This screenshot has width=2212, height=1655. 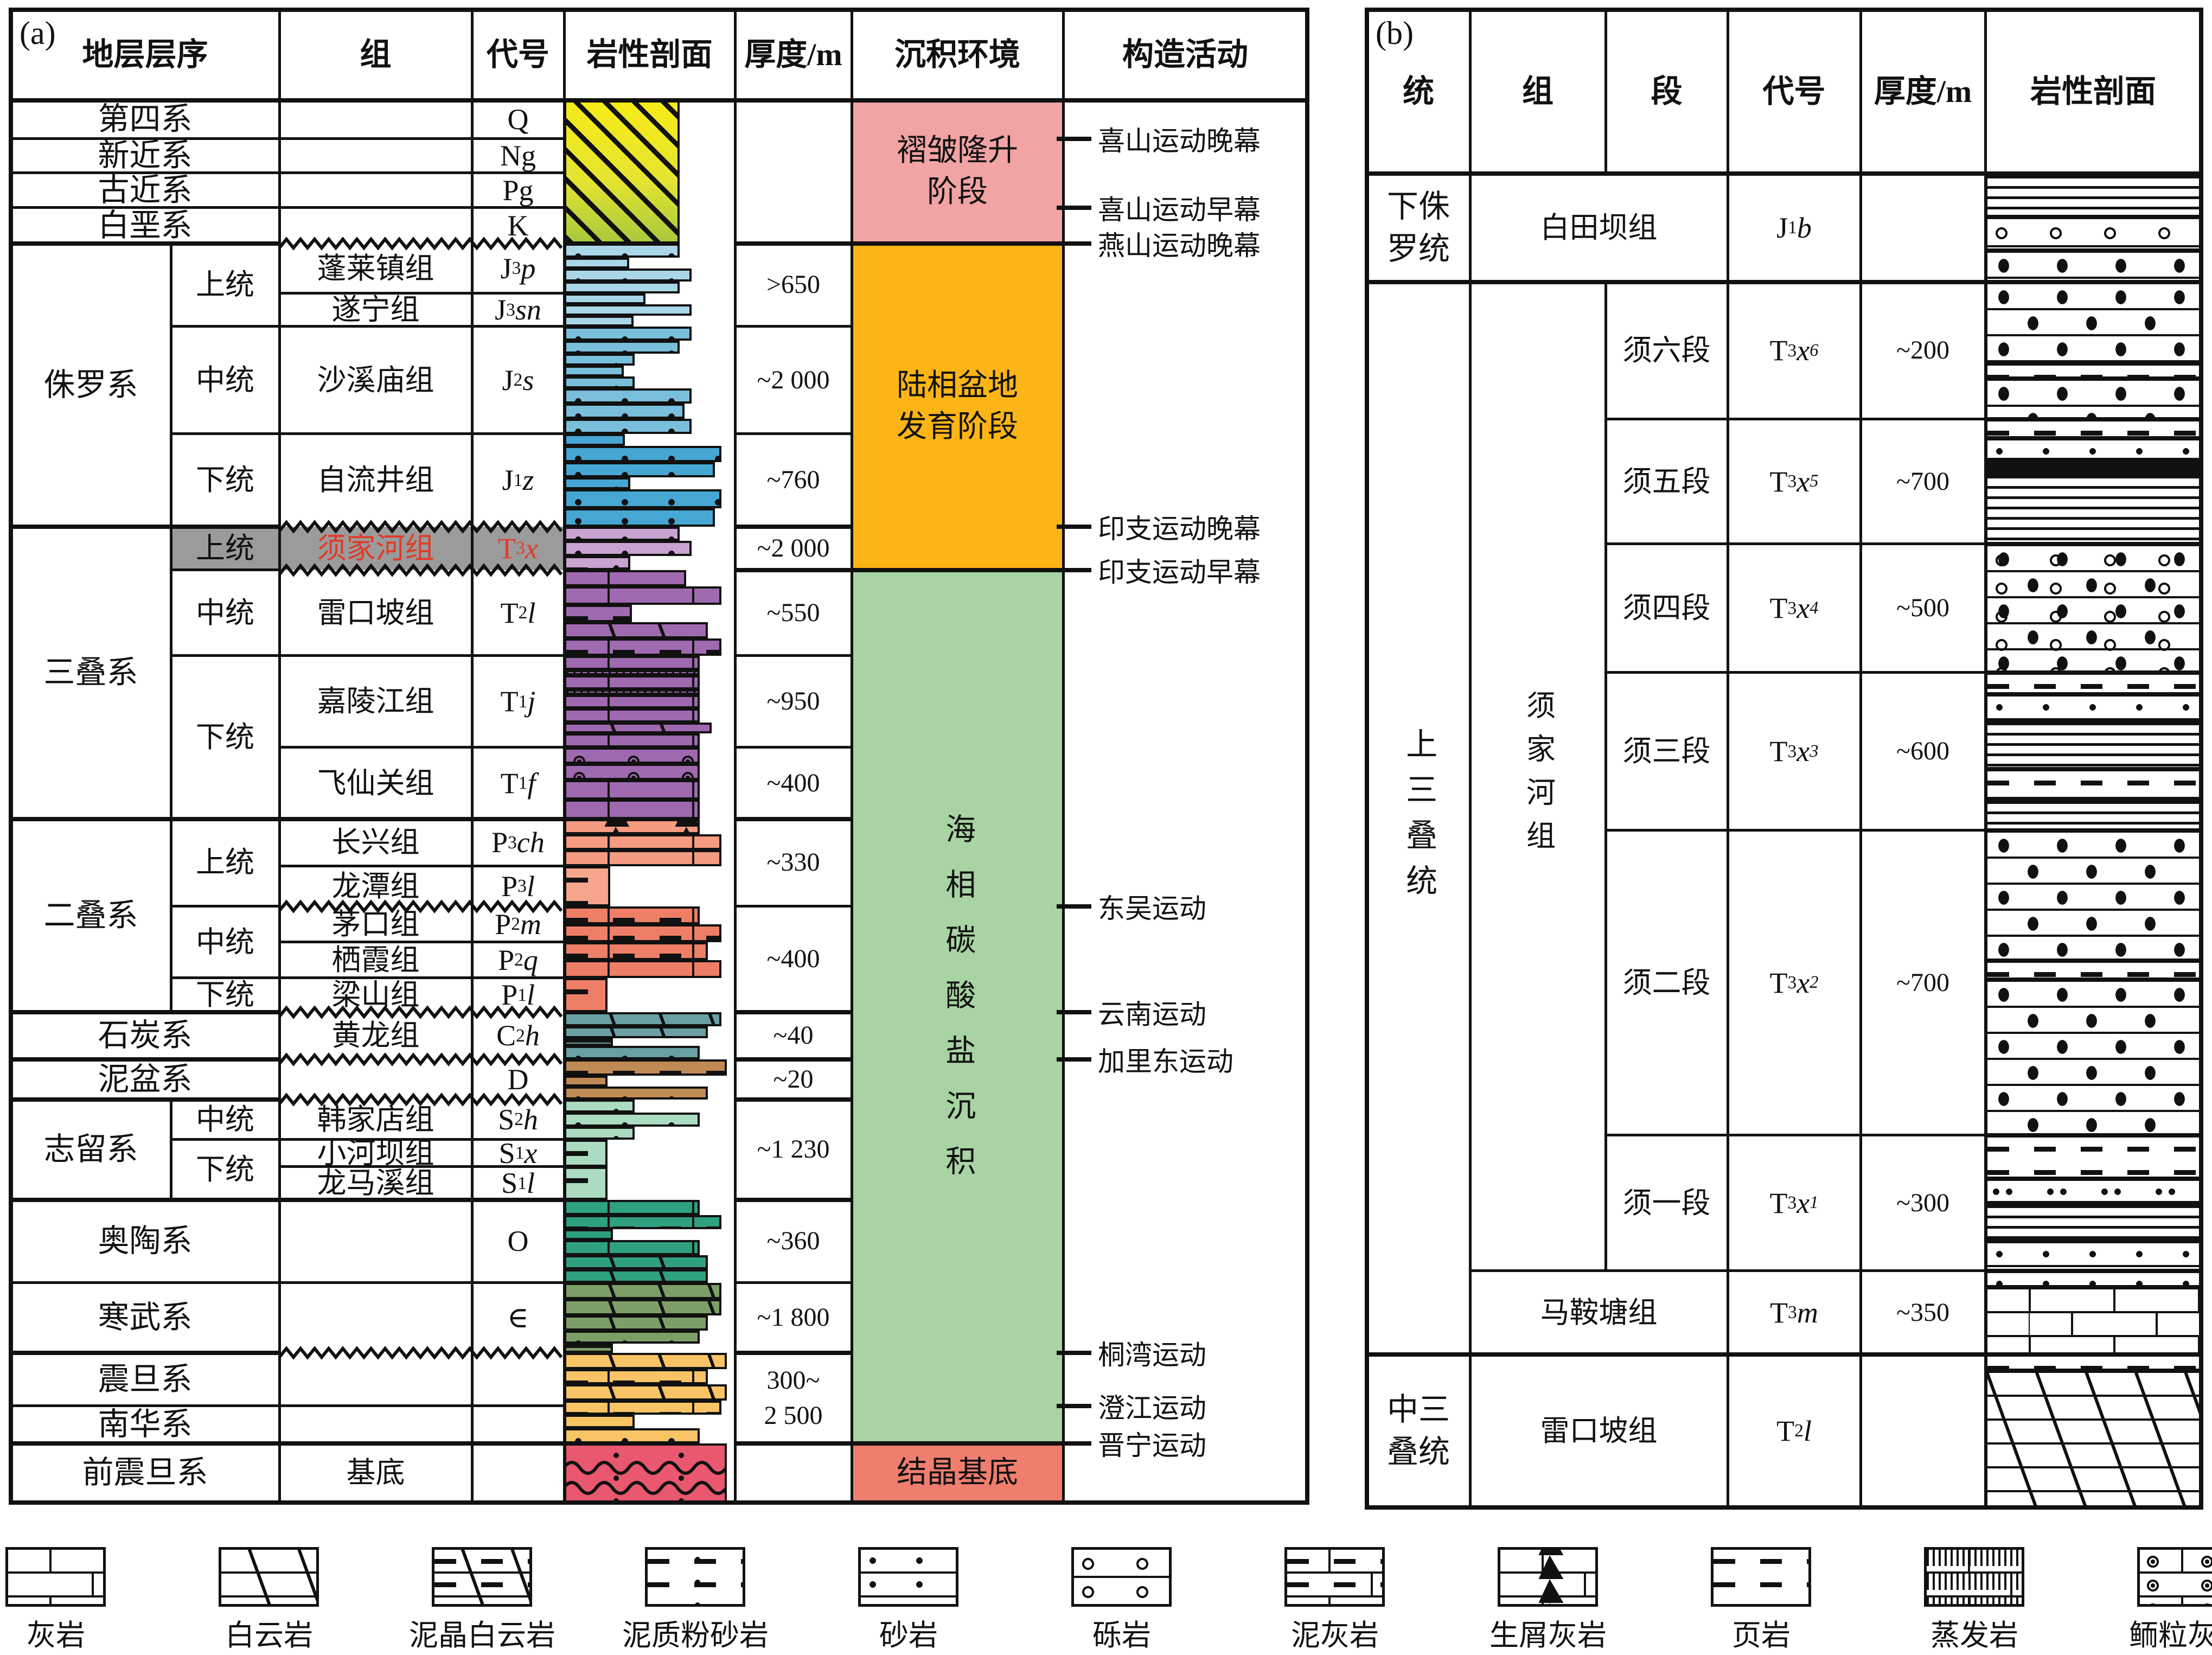 What do you see at coordinates (38, 33) in the screenshot?
I see `panel-a-tag: (a)` at bounding box center [38, 33].